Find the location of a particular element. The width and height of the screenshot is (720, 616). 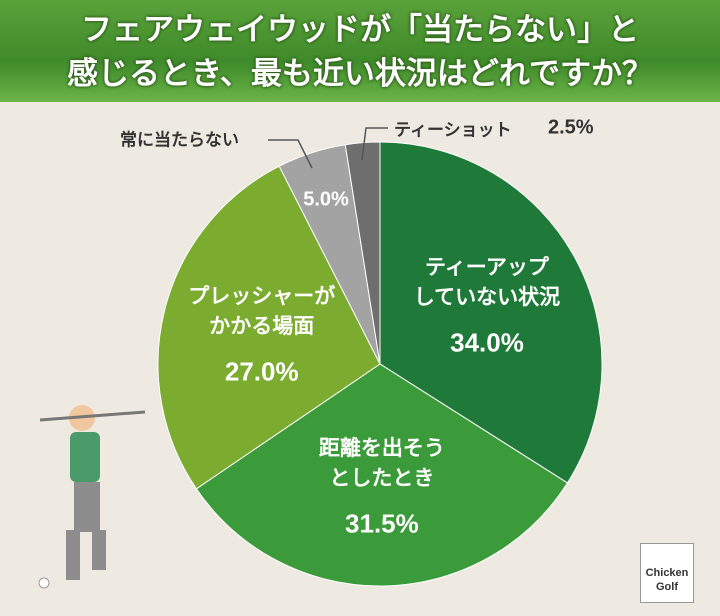

chart-title: フェアウェイウッドが「当たらない」と 感じるとき、最も近い状況はどれですか？ is located at coordinates (360, 51).